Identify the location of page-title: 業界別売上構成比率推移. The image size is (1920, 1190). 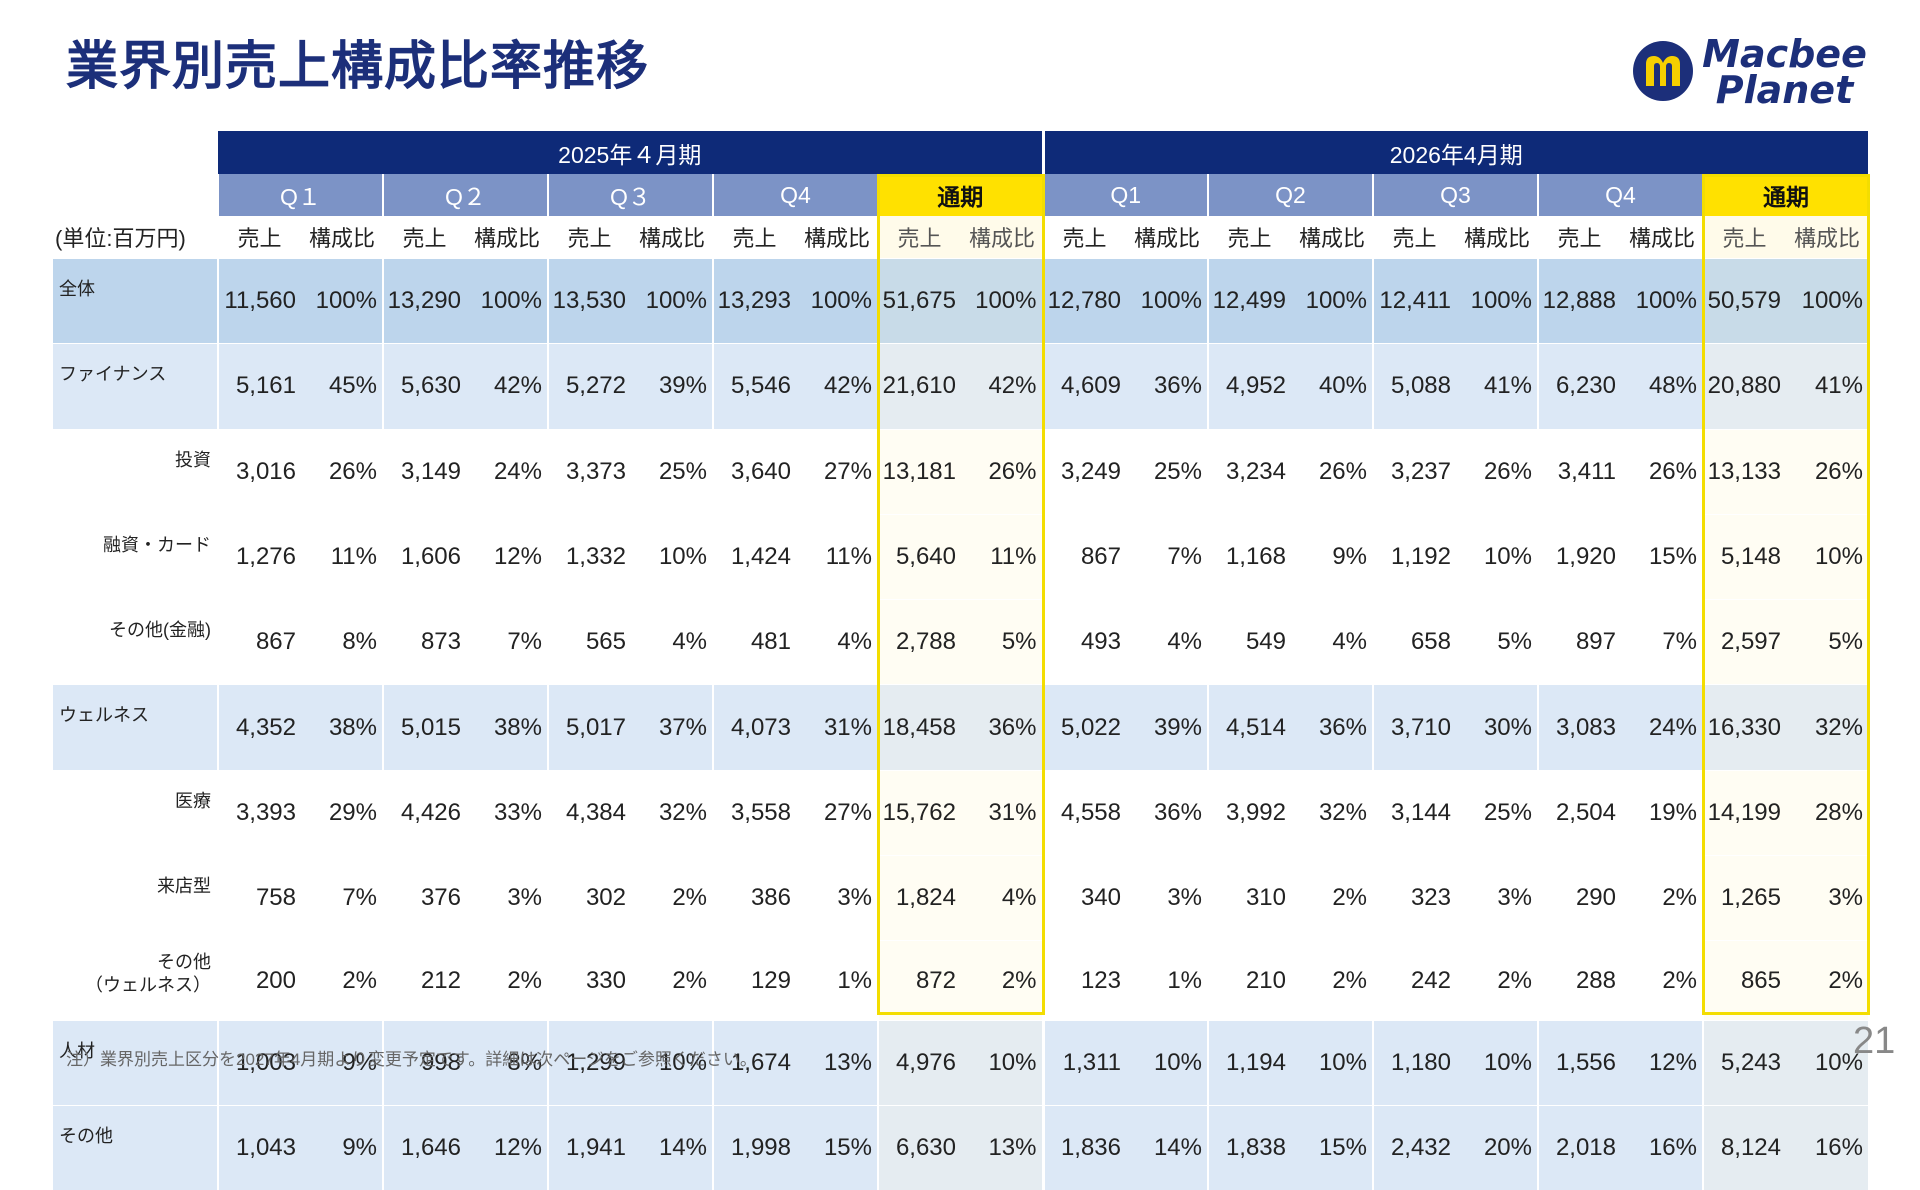
(358, 67).